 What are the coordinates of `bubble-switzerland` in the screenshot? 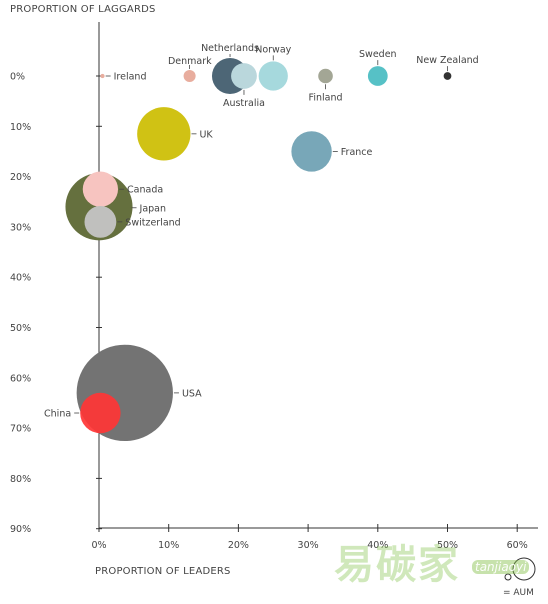 It's located at (100, 221).